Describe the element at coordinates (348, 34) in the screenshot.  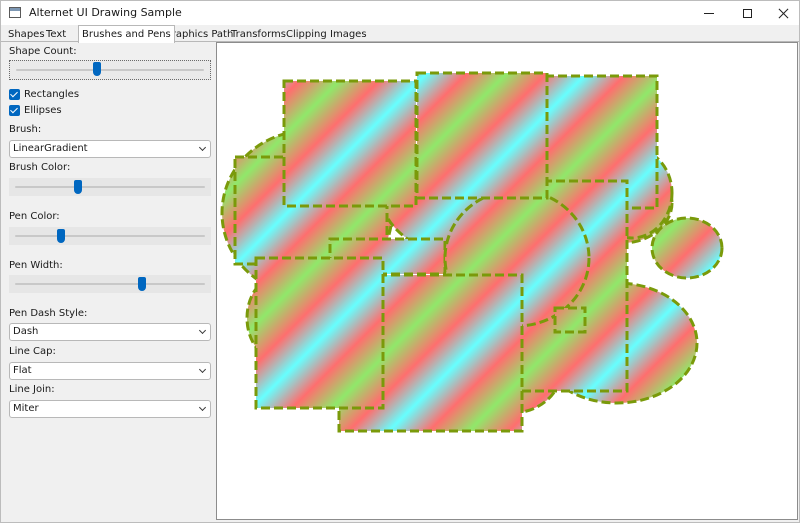
I see `tab-images: Images` at that location.